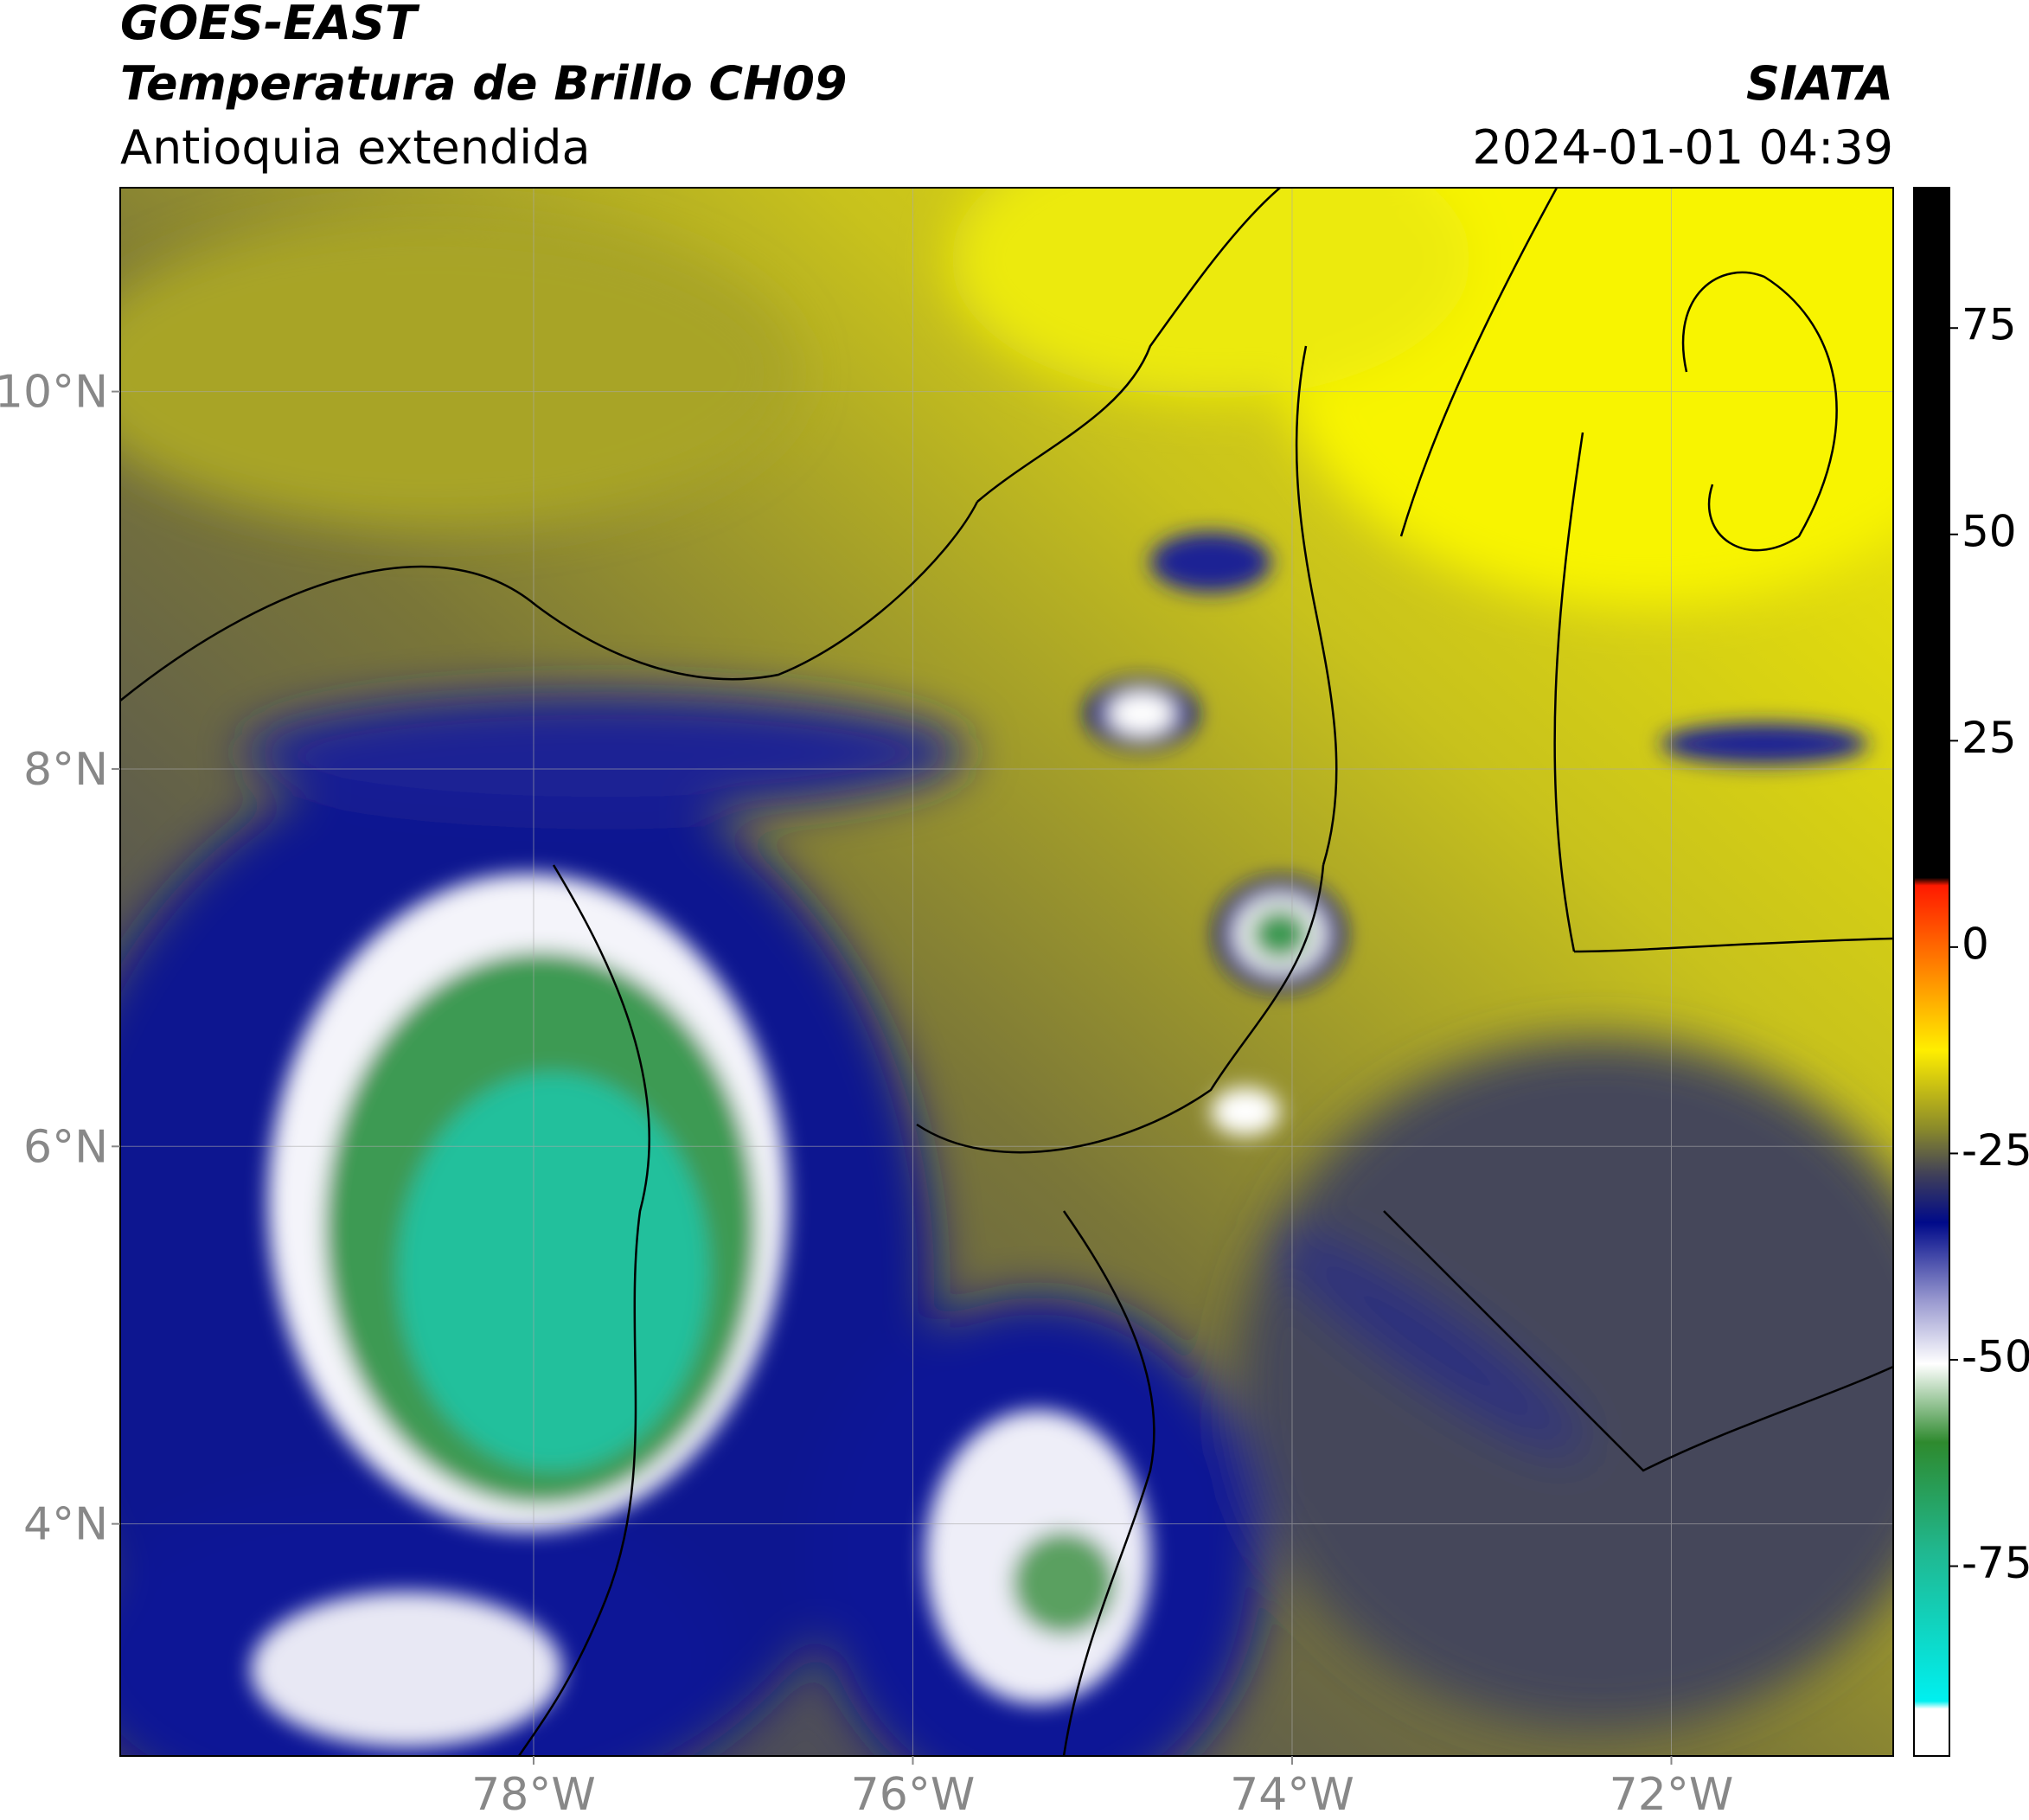  I want to click on x-tick-label: 76°W, so click(913, 1793).